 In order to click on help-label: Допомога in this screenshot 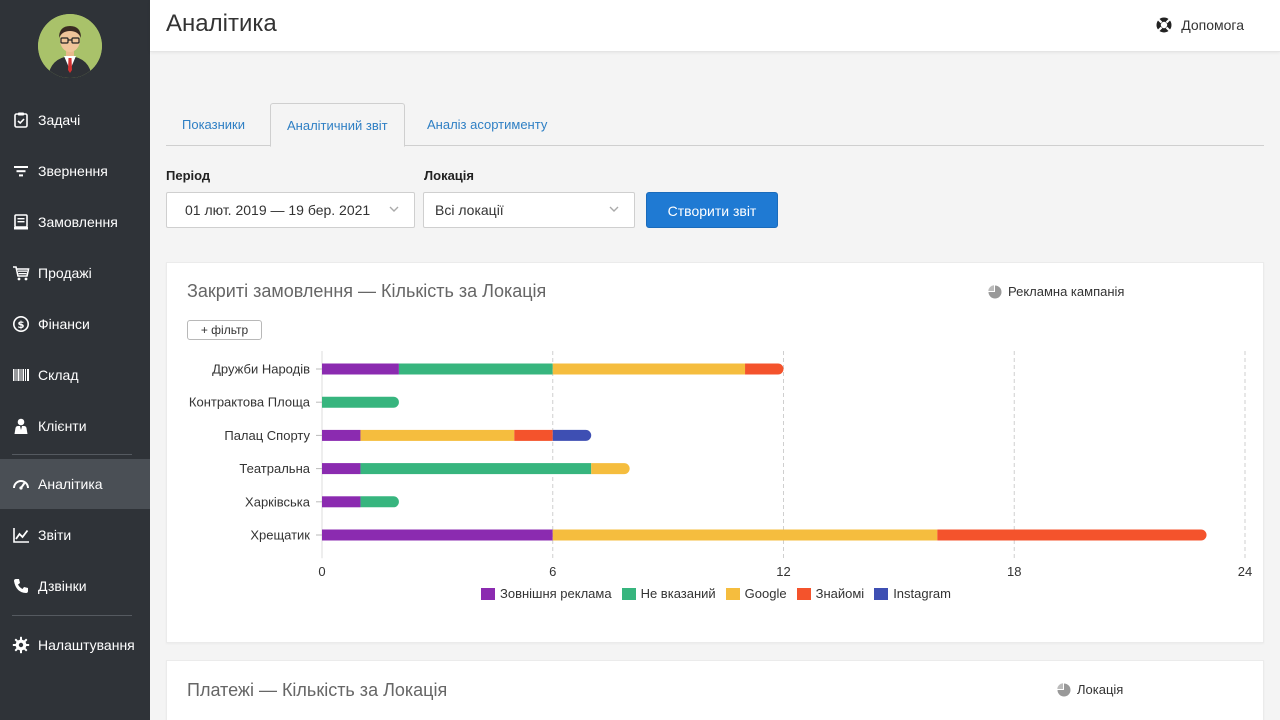, I will do `click(1212, 25)`.